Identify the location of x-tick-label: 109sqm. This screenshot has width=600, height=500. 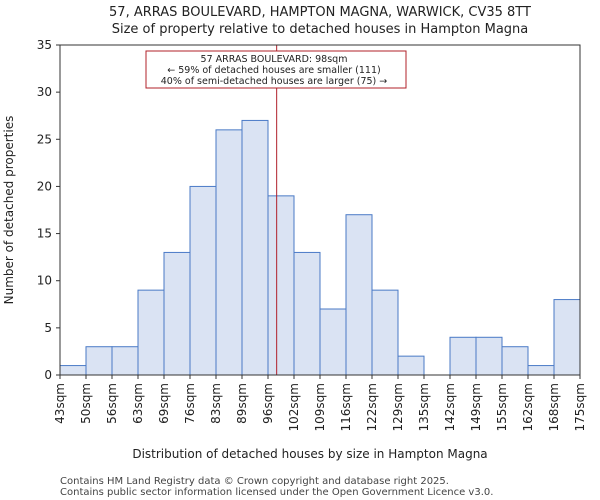
(320, 407).